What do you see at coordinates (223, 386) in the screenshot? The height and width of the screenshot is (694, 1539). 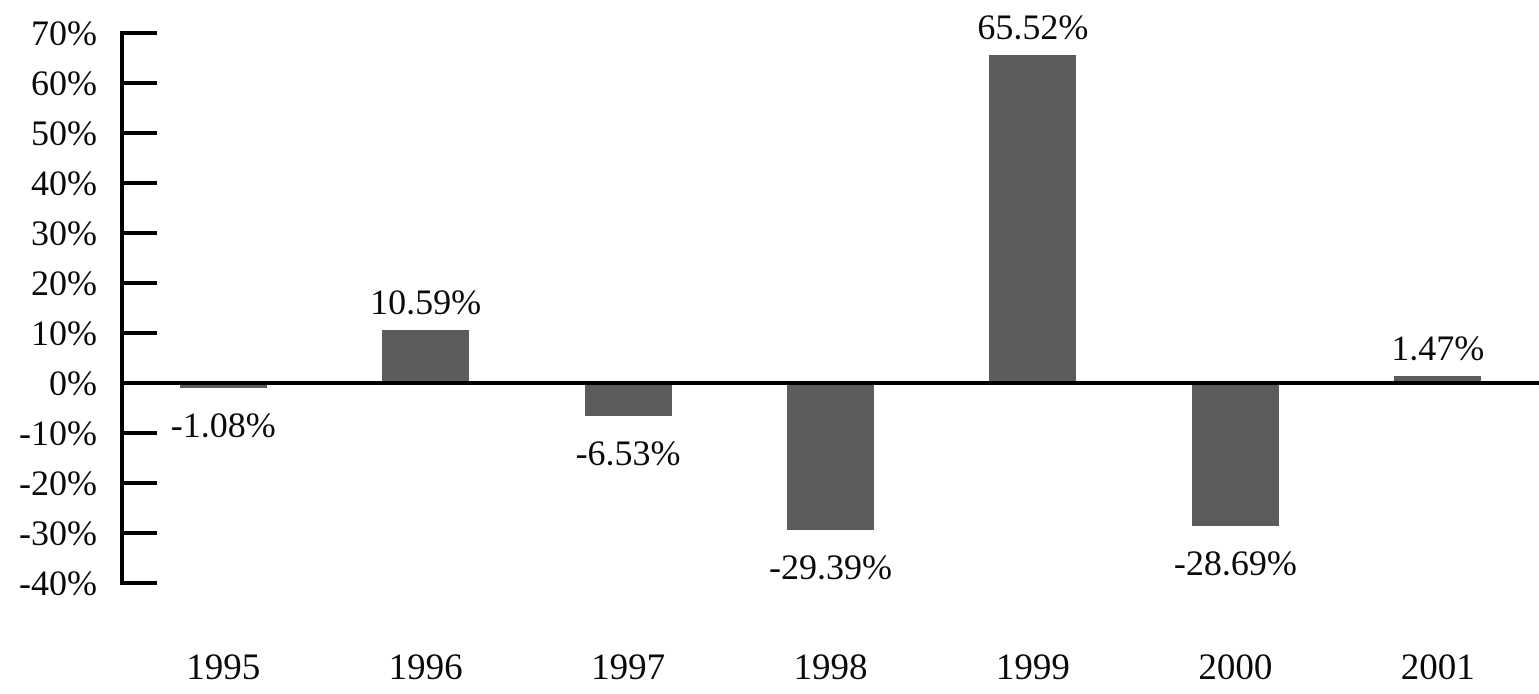 I see `bar-1995` at bounding box center [223, 386].